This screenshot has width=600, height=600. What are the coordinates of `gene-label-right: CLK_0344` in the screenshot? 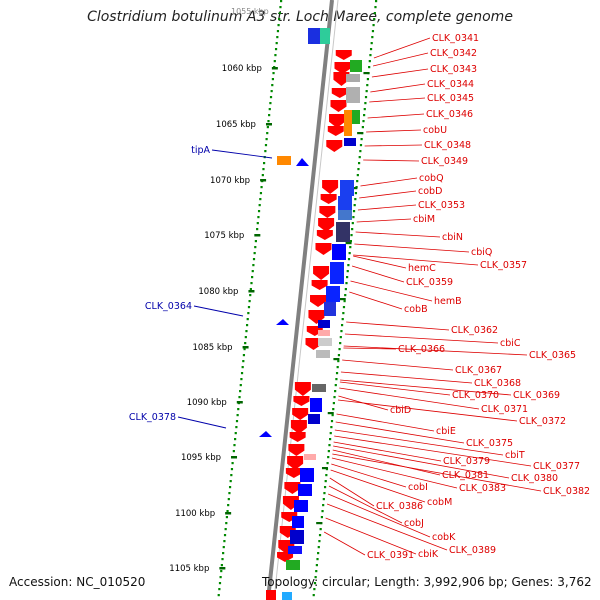 It's located at (450, 84).